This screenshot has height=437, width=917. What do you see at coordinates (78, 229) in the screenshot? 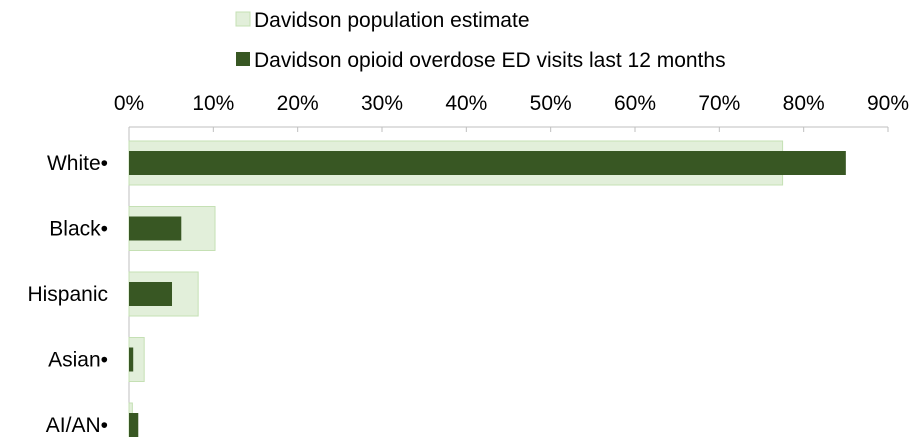
I see `category-label: Black•` at bounding box center [78, 229].